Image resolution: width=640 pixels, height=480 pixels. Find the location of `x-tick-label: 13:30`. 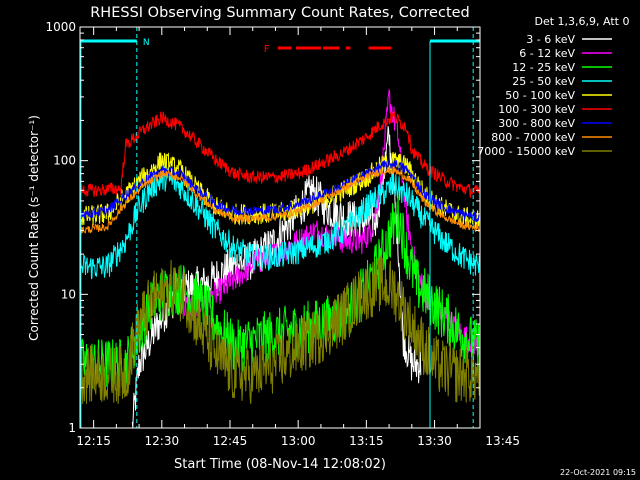

x-tick-label: 13:30 is located at coordinates (434, 441).